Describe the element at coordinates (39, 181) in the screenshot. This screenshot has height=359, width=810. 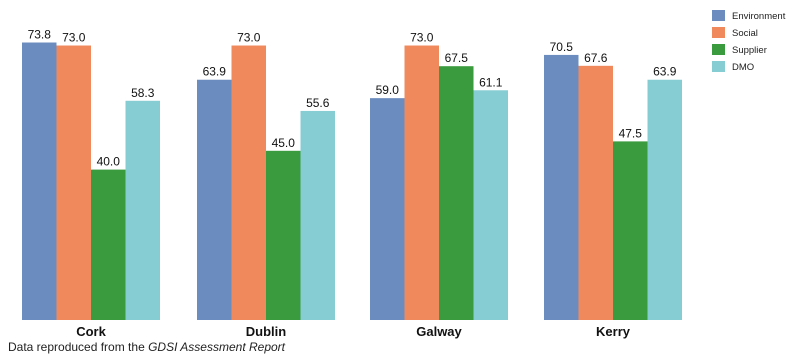
I see `bar-cork-environment` at that location.